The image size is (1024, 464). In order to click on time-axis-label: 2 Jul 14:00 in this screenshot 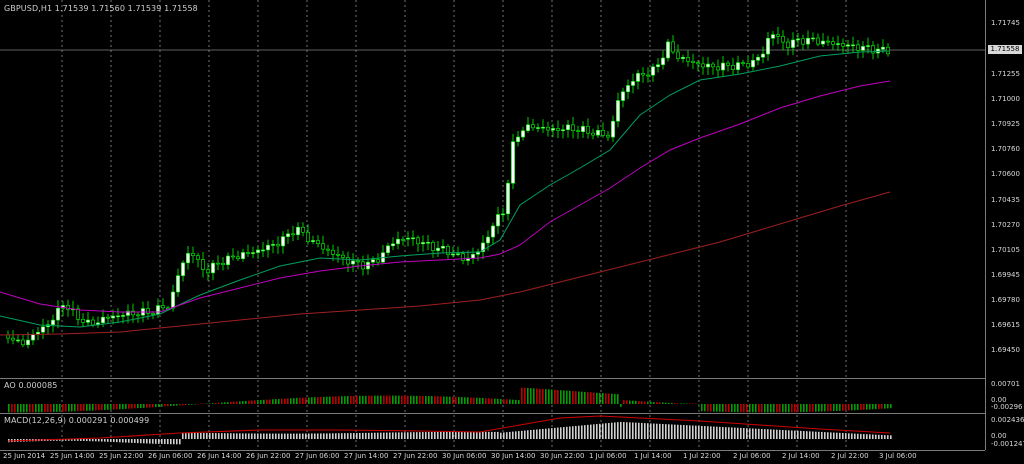, I will do `click(801, 456)`.